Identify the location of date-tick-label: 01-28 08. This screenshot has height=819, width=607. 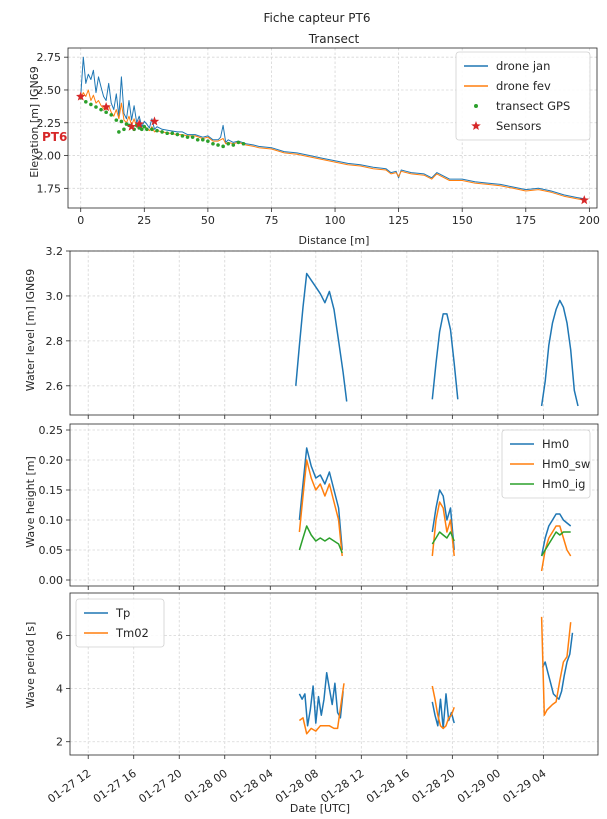
(297, 786).